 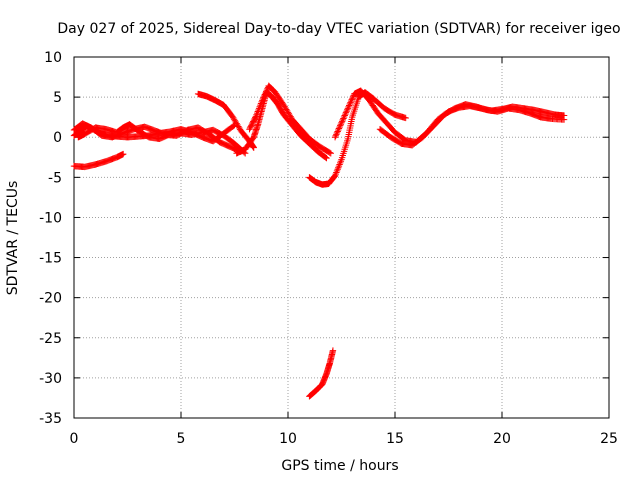 What do you see at coordinates (288, 439) in the screenshot?
I see `x-tick-label: 10` at bounding box center [288, 439].